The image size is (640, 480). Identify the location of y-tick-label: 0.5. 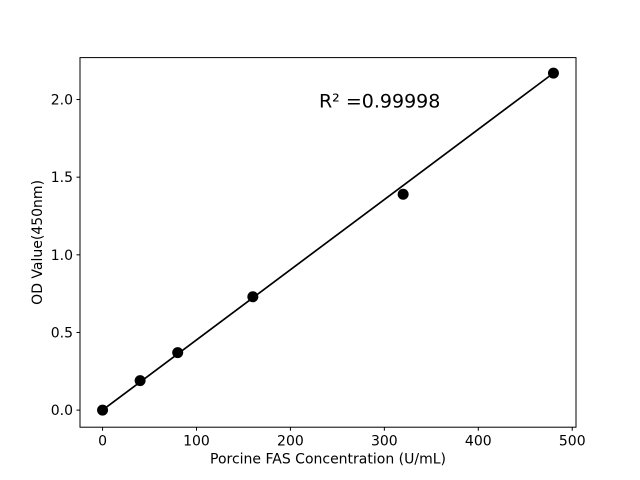
(62, 333).